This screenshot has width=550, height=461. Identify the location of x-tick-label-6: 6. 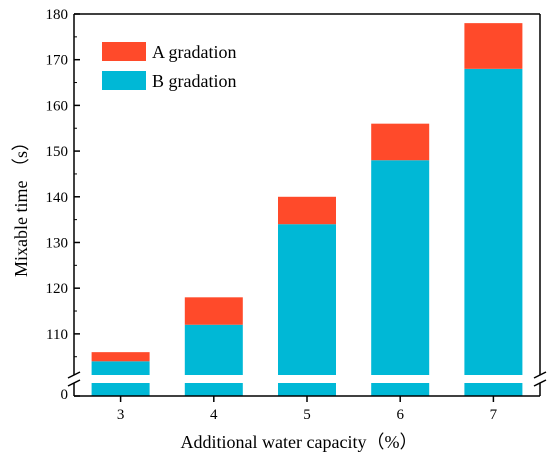
(400, 415).